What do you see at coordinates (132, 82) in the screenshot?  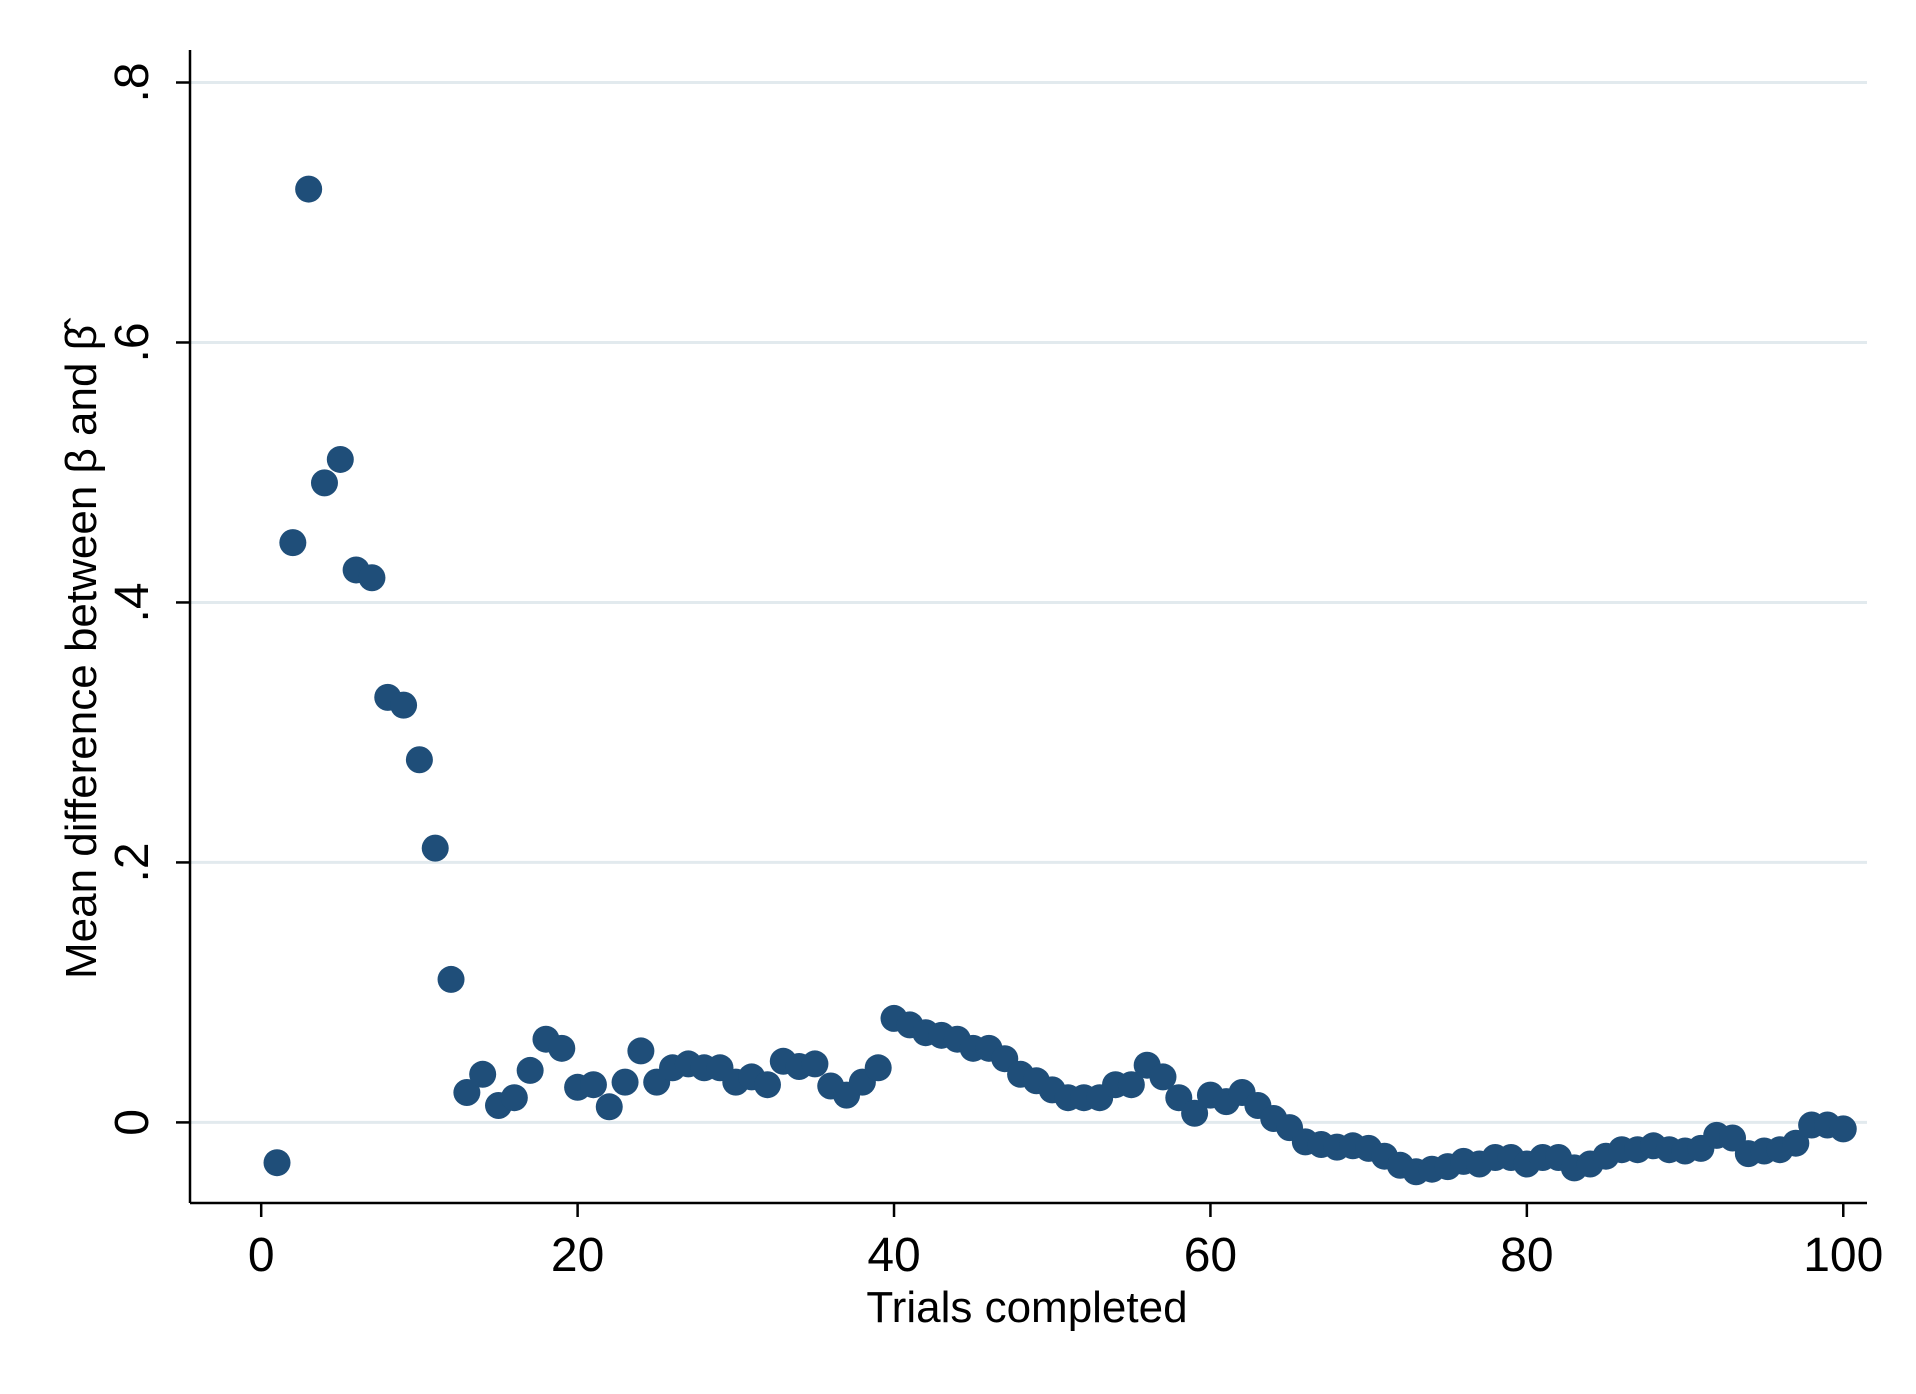 I see `y-tick-label: .8` at bounding box center [132, 82].